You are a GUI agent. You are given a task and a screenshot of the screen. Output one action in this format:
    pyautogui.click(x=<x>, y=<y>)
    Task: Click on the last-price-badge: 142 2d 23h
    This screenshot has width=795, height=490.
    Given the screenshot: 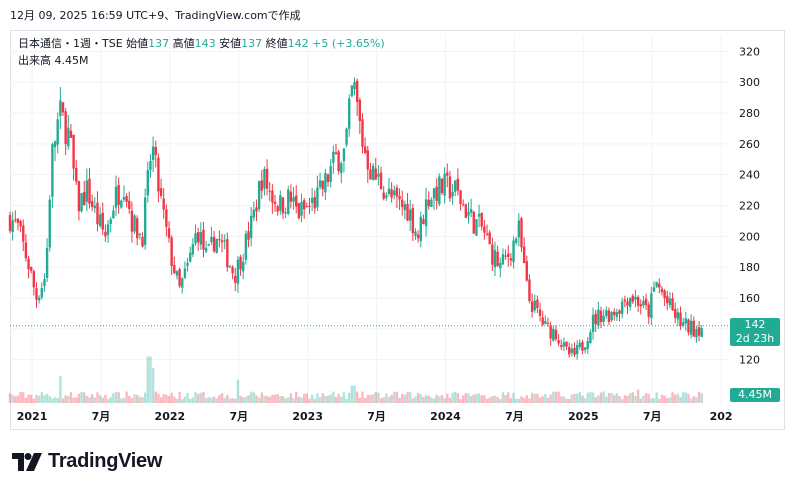 What is the action you would take?
    pyautogui.click(x=755, y=331)
    